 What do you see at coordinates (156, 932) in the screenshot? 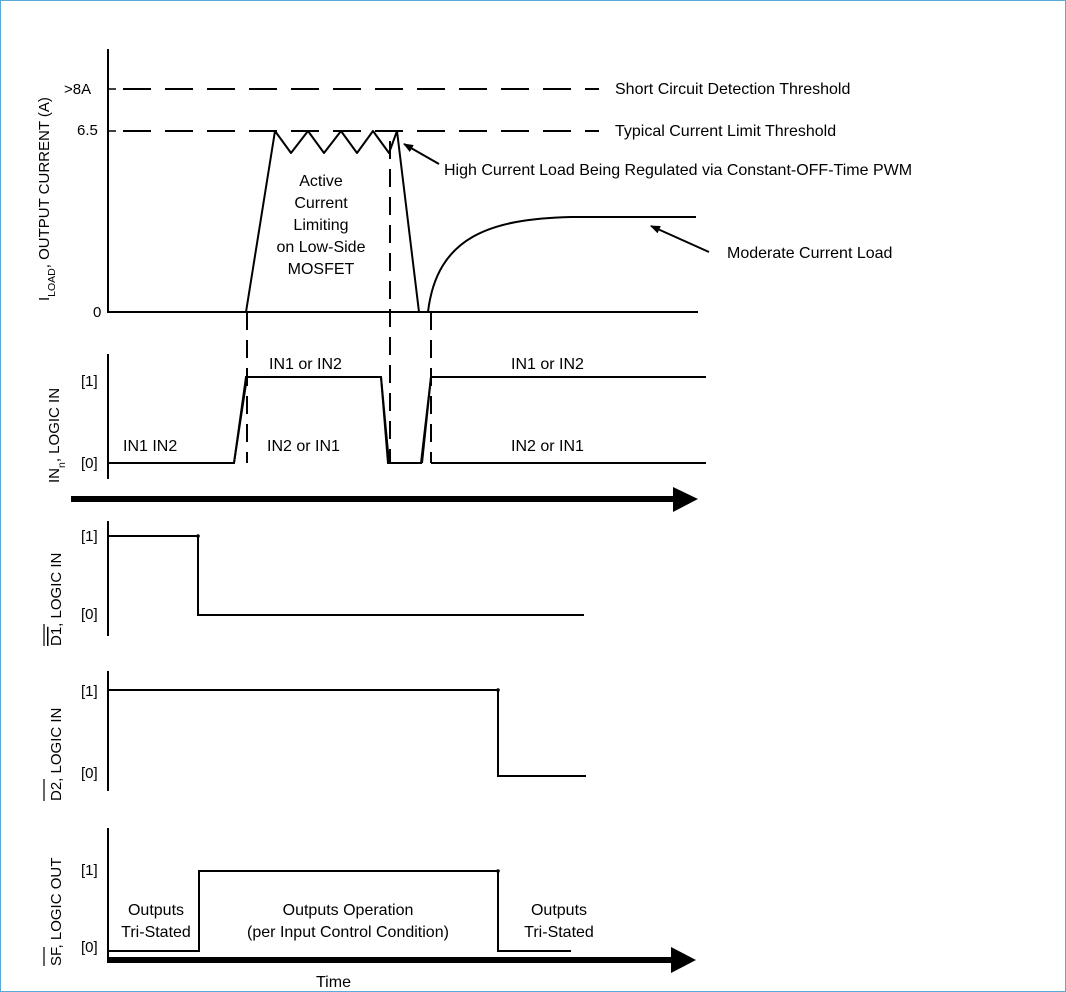
I see `sf-left-line-2: Tri-Stated` at bounding box center [156, 932].